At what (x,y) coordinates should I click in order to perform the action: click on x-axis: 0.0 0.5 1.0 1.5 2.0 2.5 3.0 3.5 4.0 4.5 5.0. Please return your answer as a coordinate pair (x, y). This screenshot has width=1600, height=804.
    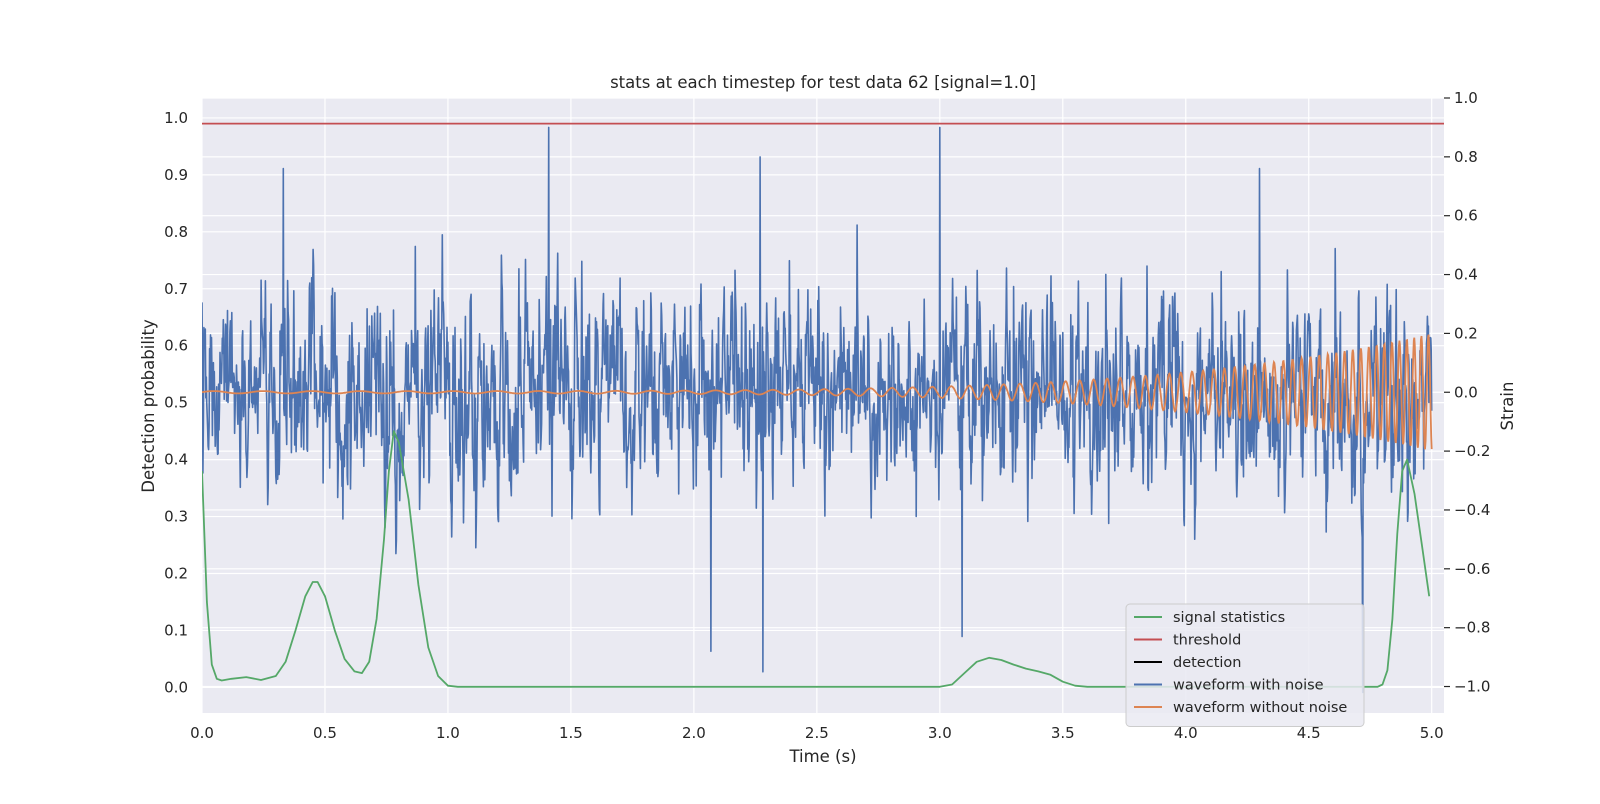
    Looking at the image, I should click on (817, 733).